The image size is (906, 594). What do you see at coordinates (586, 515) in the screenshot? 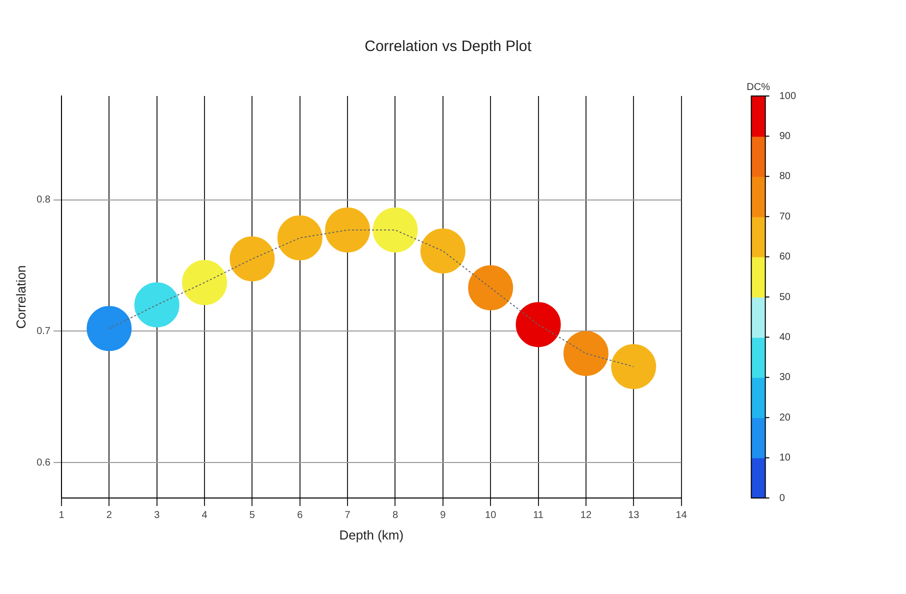
I see `x-tick-label: 12` at bounding box center [586, 515].